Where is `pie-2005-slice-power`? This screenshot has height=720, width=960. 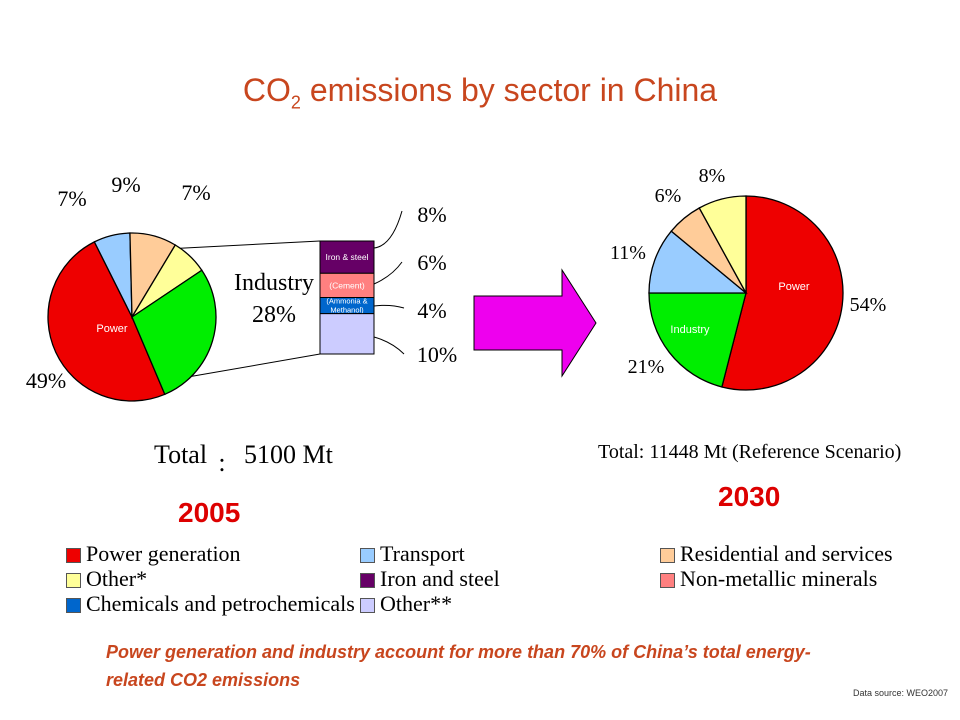
pie-2005-slice-power is located at coordinates (106, 321).